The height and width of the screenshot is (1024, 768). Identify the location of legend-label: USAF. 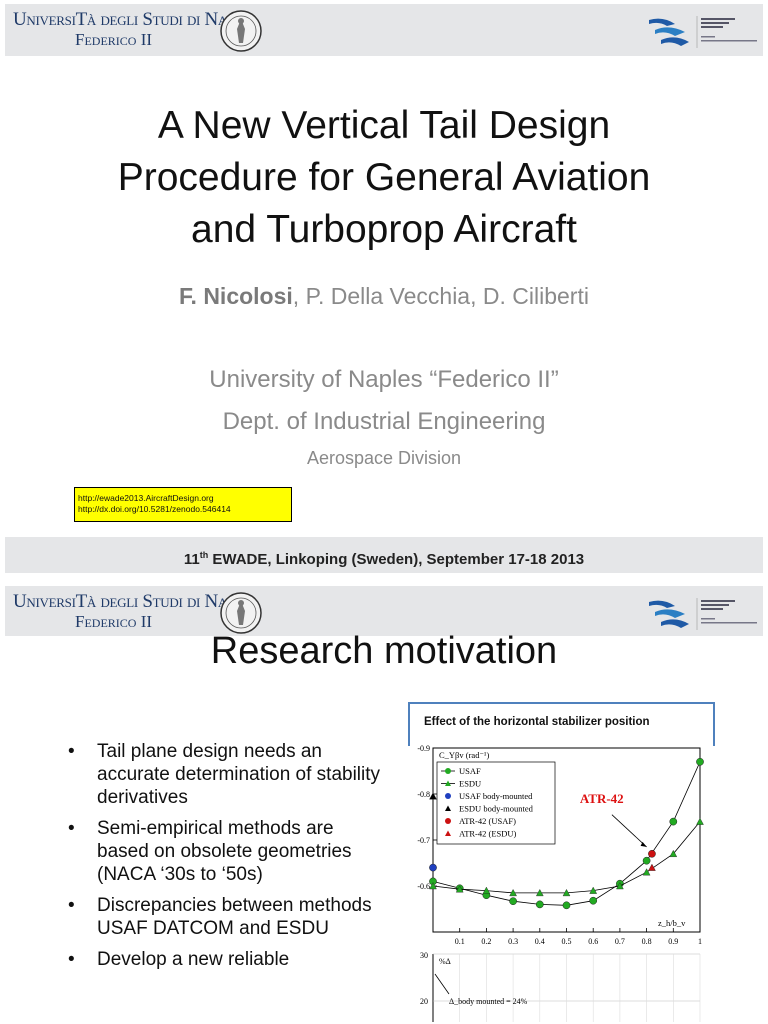
(470, 771).